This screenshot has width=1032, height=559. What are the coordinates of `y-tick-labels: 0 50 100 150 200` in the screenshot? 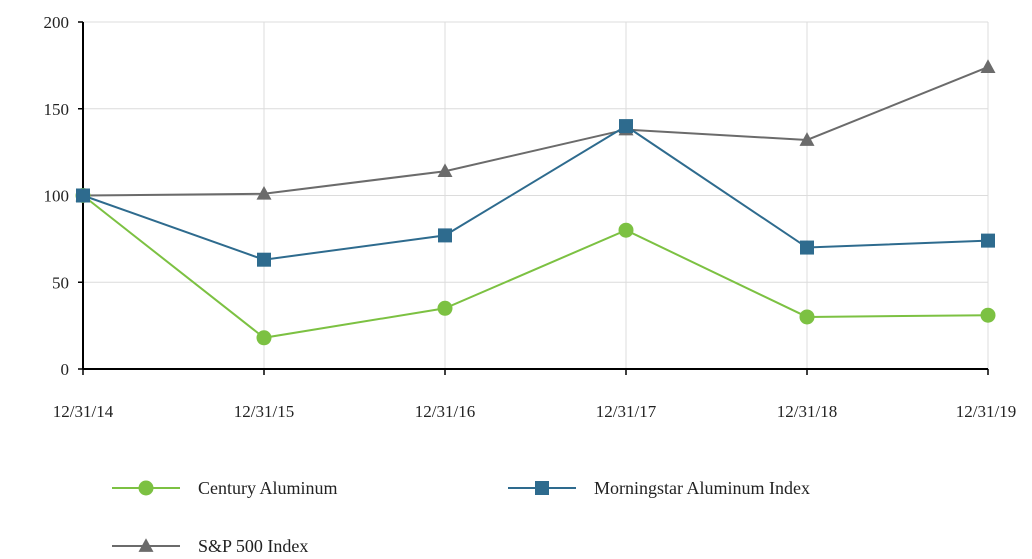 It's located at (63, 196).